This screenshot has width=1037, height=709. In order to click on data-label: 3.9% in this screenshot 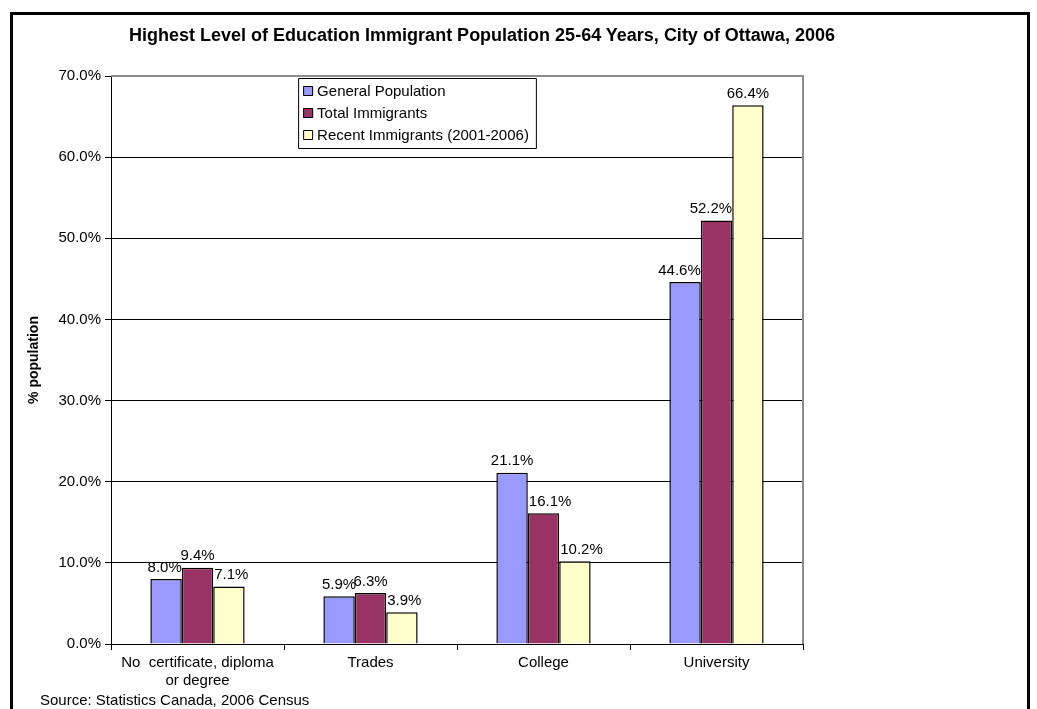, I will do `click(404, 599)`.